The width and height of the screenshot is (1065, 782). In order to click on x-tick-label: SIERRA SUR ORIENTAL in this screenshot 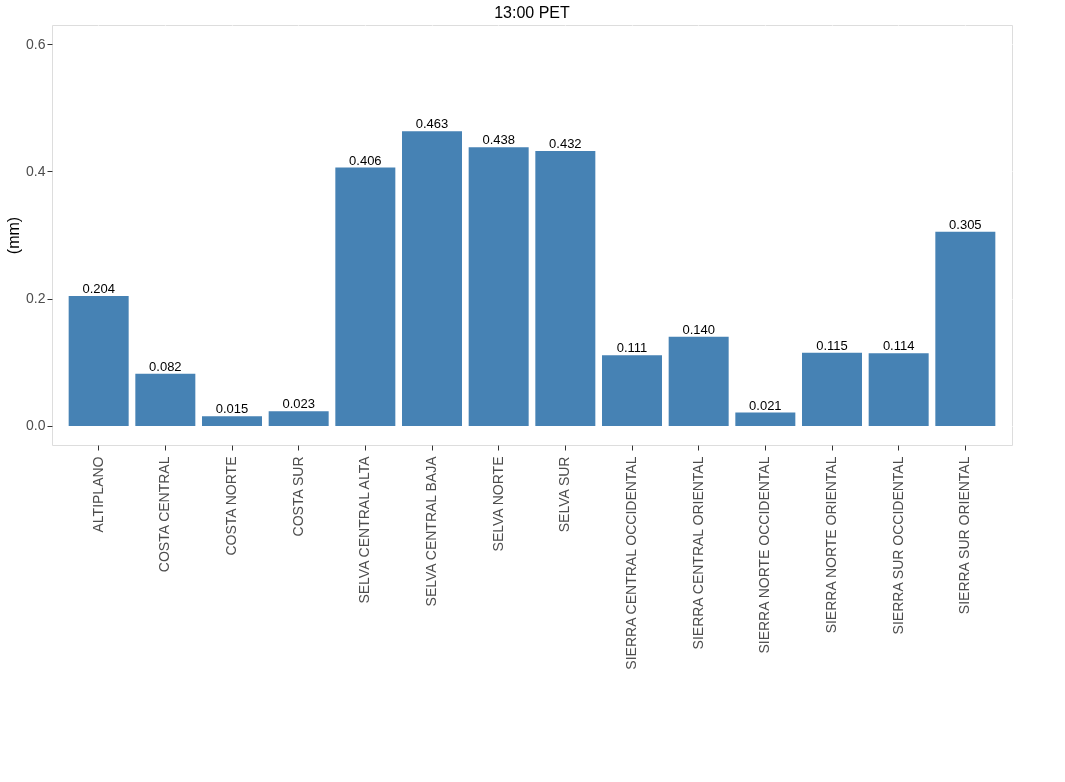, I will do `click(964, 535)`.